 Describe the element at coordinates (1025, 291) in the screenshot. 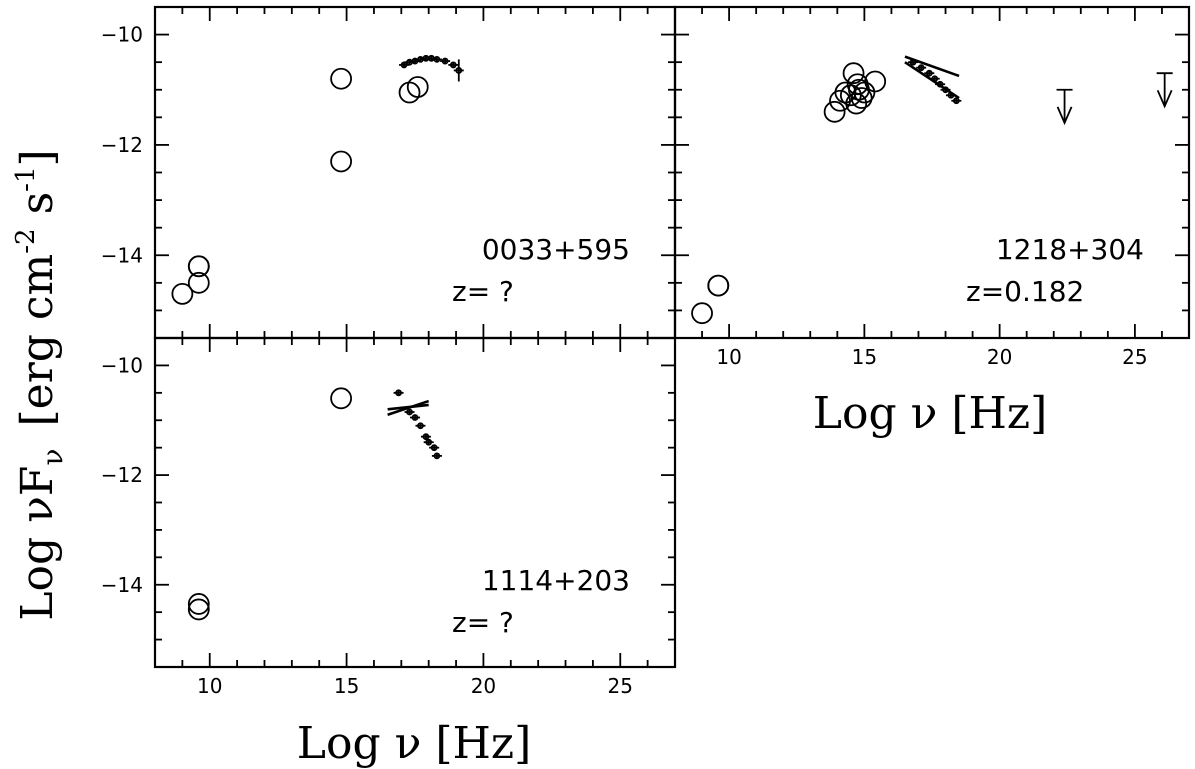

I see `redshift-label: z=0.182` at that location.